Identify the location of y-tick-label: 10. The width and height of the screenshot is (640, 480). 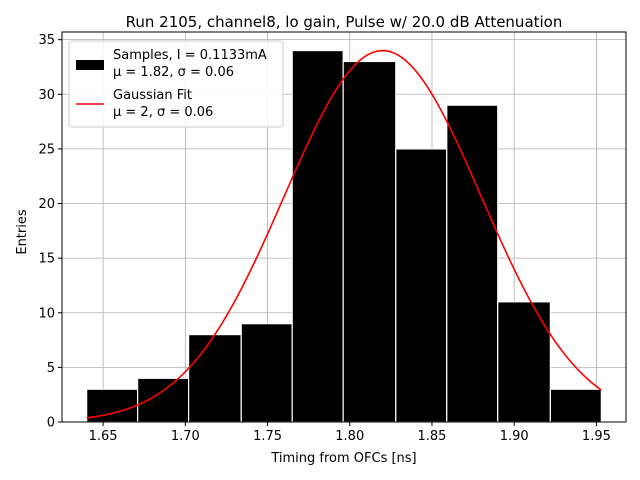
(46, 313).